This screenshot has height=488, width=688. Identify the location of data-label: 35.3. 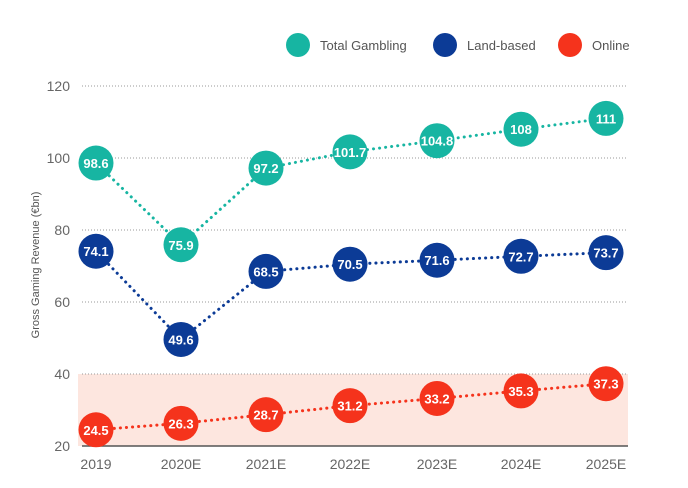
(520, 391).